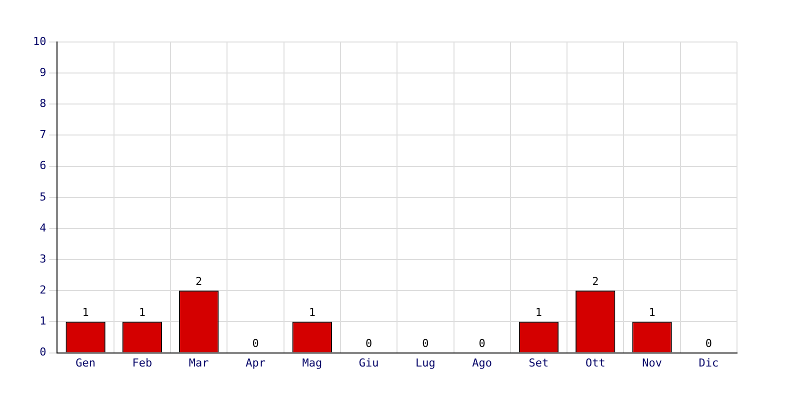 The width and height of the screenshot is (800, 400). Describe the element at coordinates (43, 165) in the screenshot. I see `y-tick-label: 6` at that location.